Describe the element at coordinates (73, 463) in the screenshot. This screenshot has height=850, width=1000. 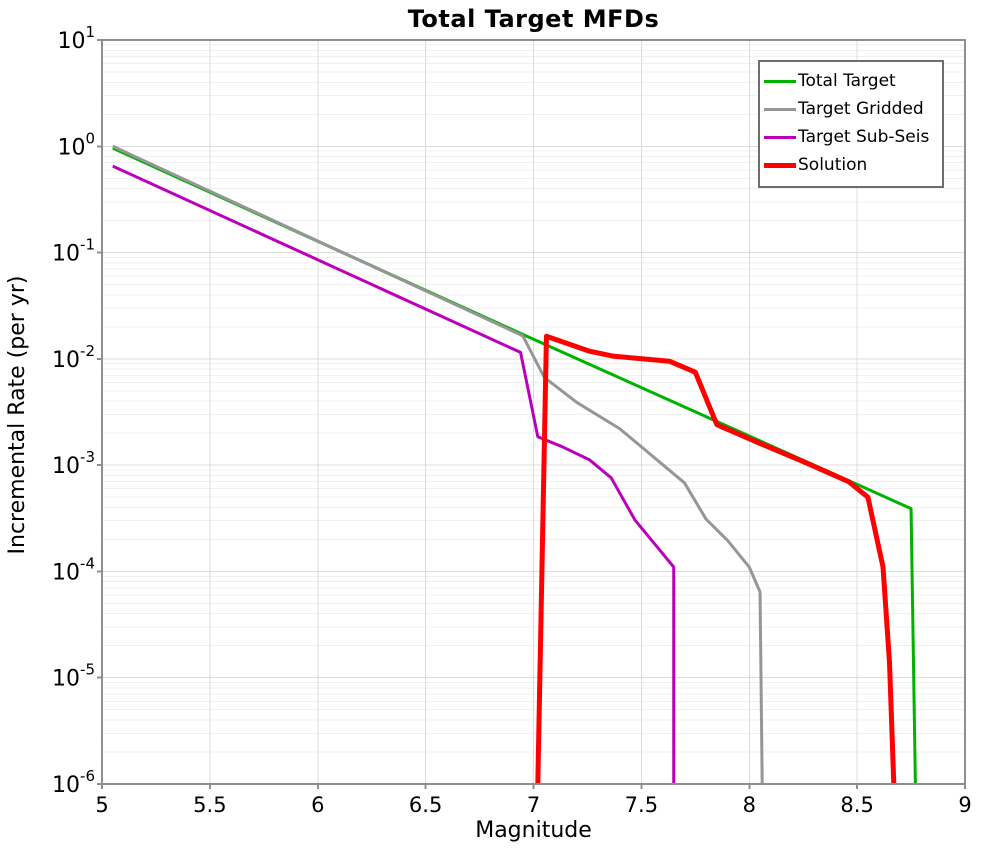
I see `y-tick-label: 10⁻³` at that location.